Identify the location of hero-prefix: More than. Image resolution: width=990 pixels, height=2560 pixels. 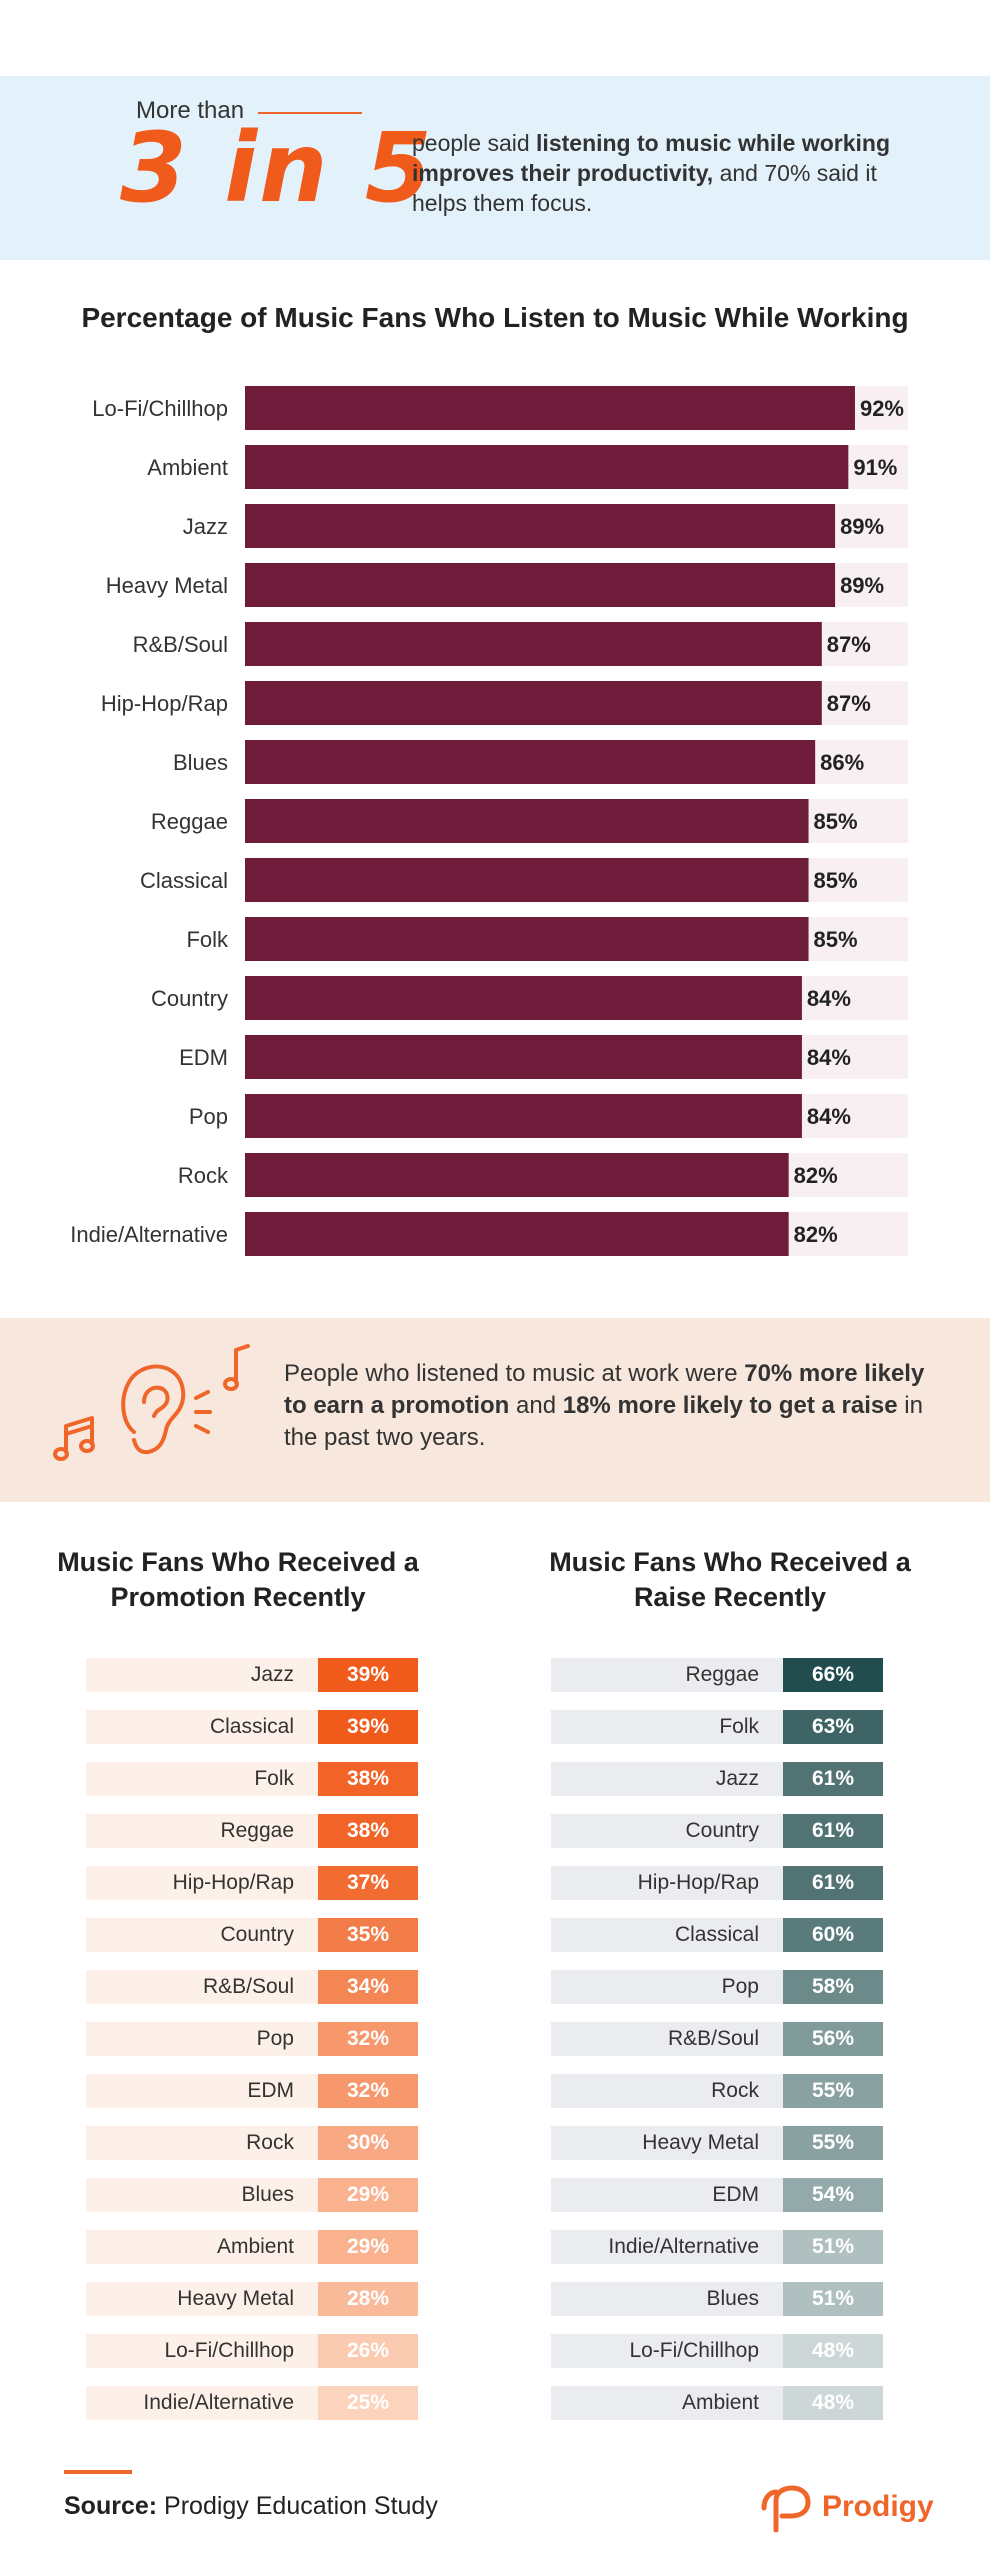
(190, 110).